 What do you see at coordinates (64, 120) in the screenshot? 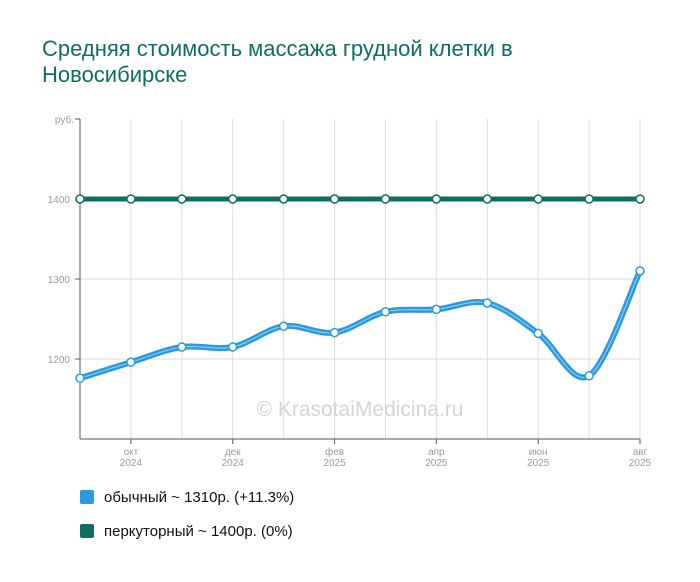
I see `y-axis-label: руб.` at bounding box center [64, 120].